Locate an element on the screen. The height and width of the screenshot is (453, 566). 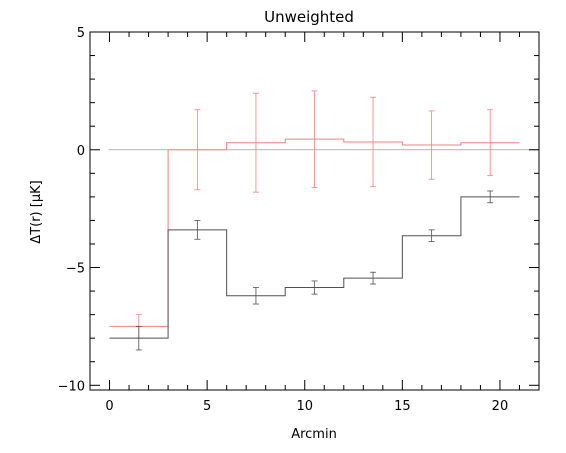
y-axis-label: ΔT(r) [μK] is located at coordinates (36, 211).